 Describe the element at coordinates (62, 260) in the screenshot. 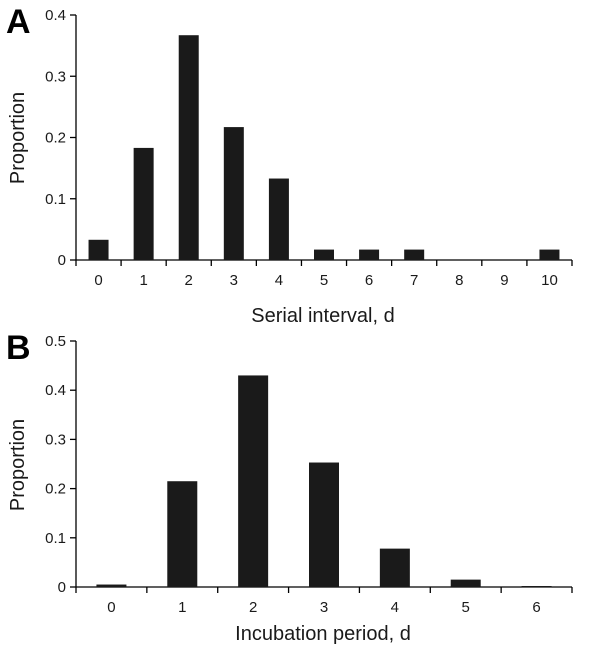

I see `y-tick-label-a: 0` at that location.